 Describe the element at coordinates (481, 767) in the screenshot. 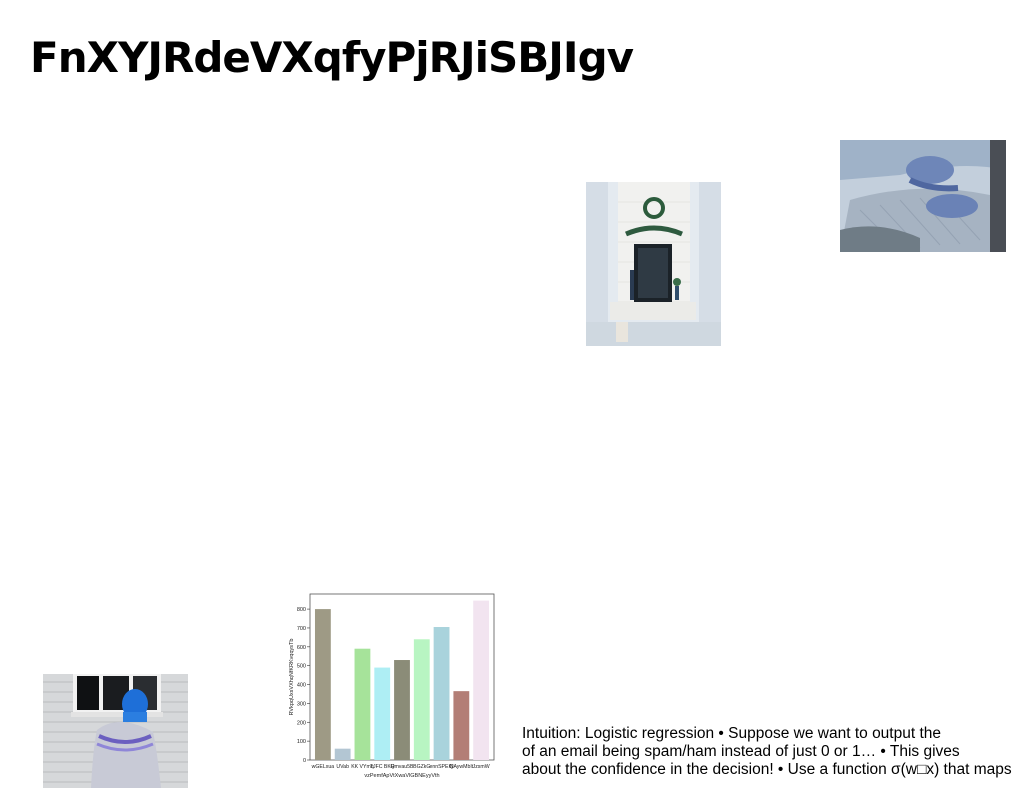

I see `x-tick-label: JzsmW` at that location.